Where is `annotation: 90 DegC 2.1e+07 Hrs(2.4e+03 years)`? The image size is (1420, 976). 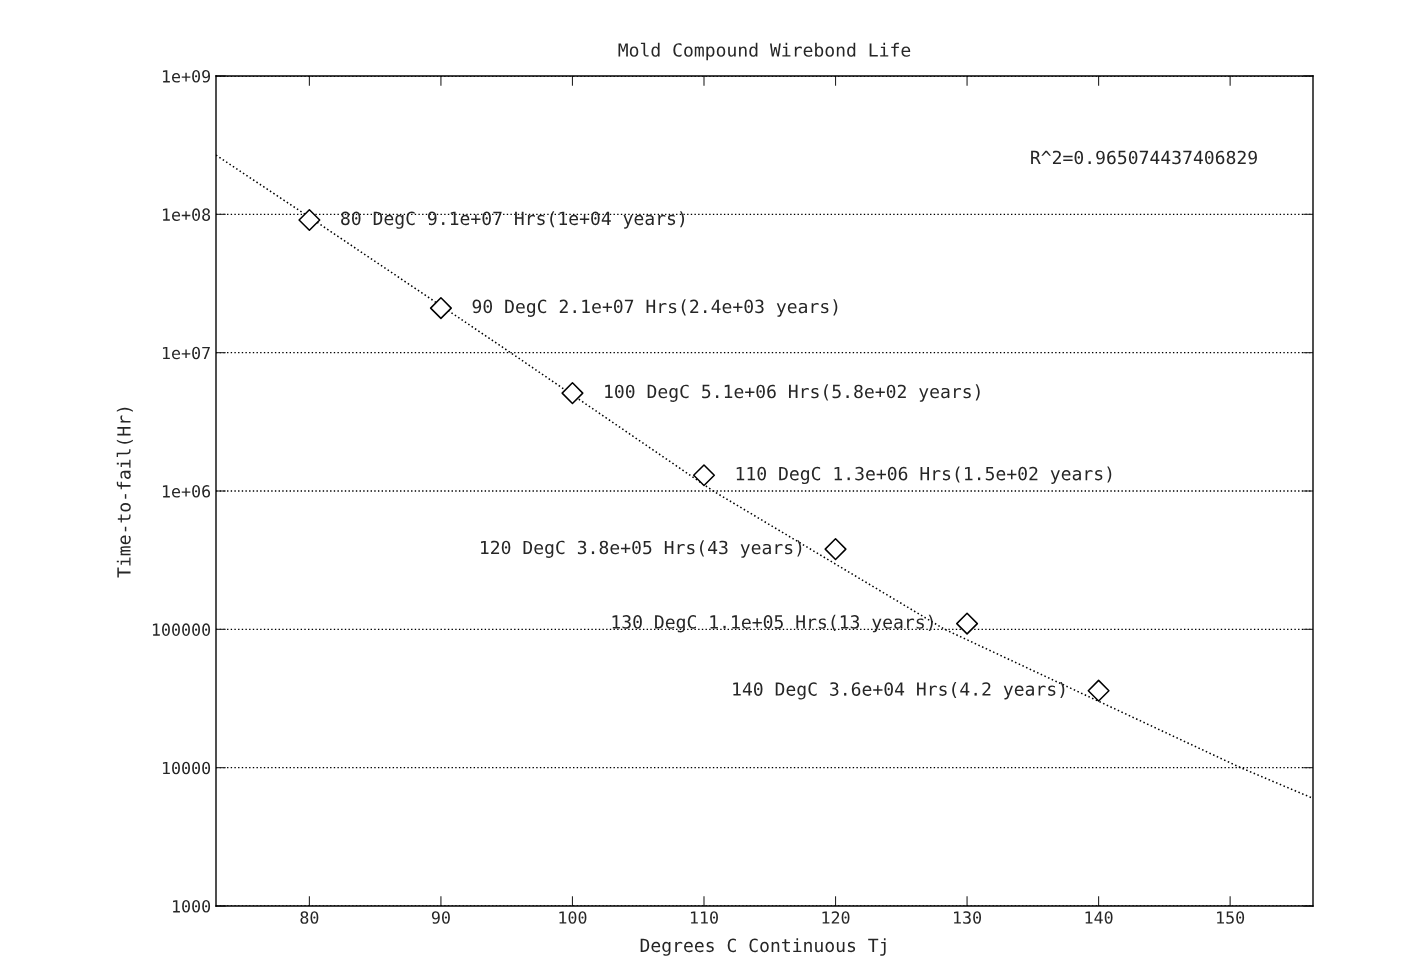 annotation: 90 DegC 2.1e+07 Hrs(2.4e+03 years) is located at coordinates (655, 308).